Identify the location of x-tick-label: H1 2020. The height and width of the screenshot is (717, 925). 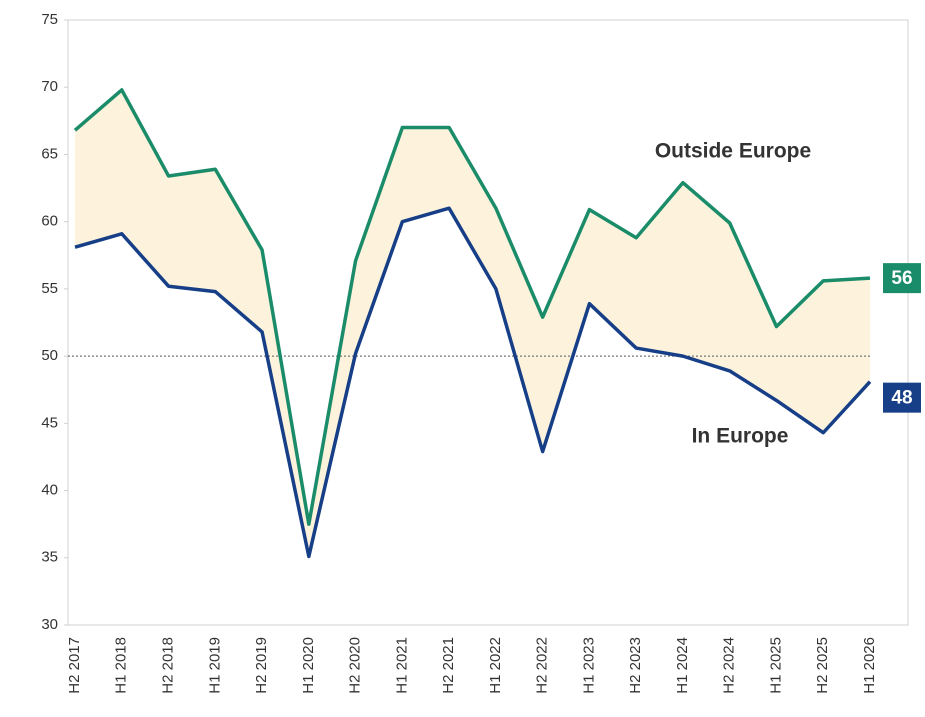
(308, 665).